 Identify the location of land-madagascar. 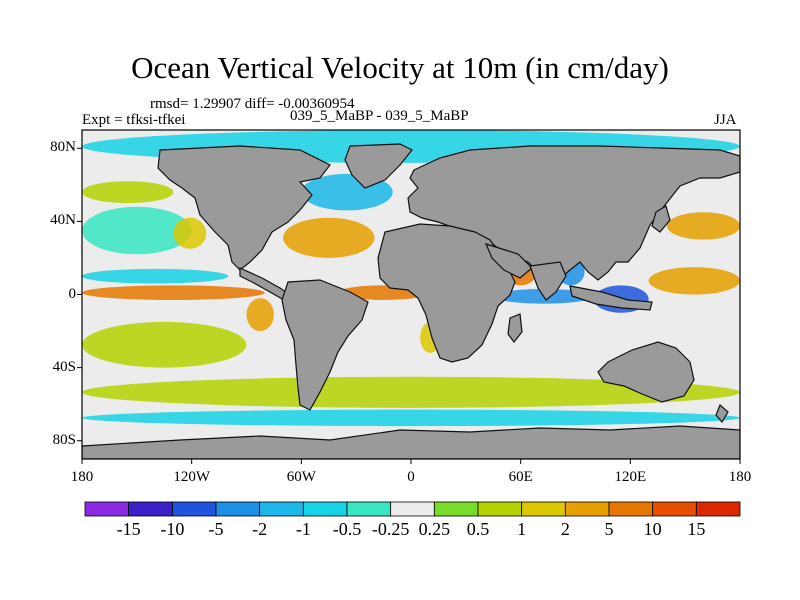
(515, 328).